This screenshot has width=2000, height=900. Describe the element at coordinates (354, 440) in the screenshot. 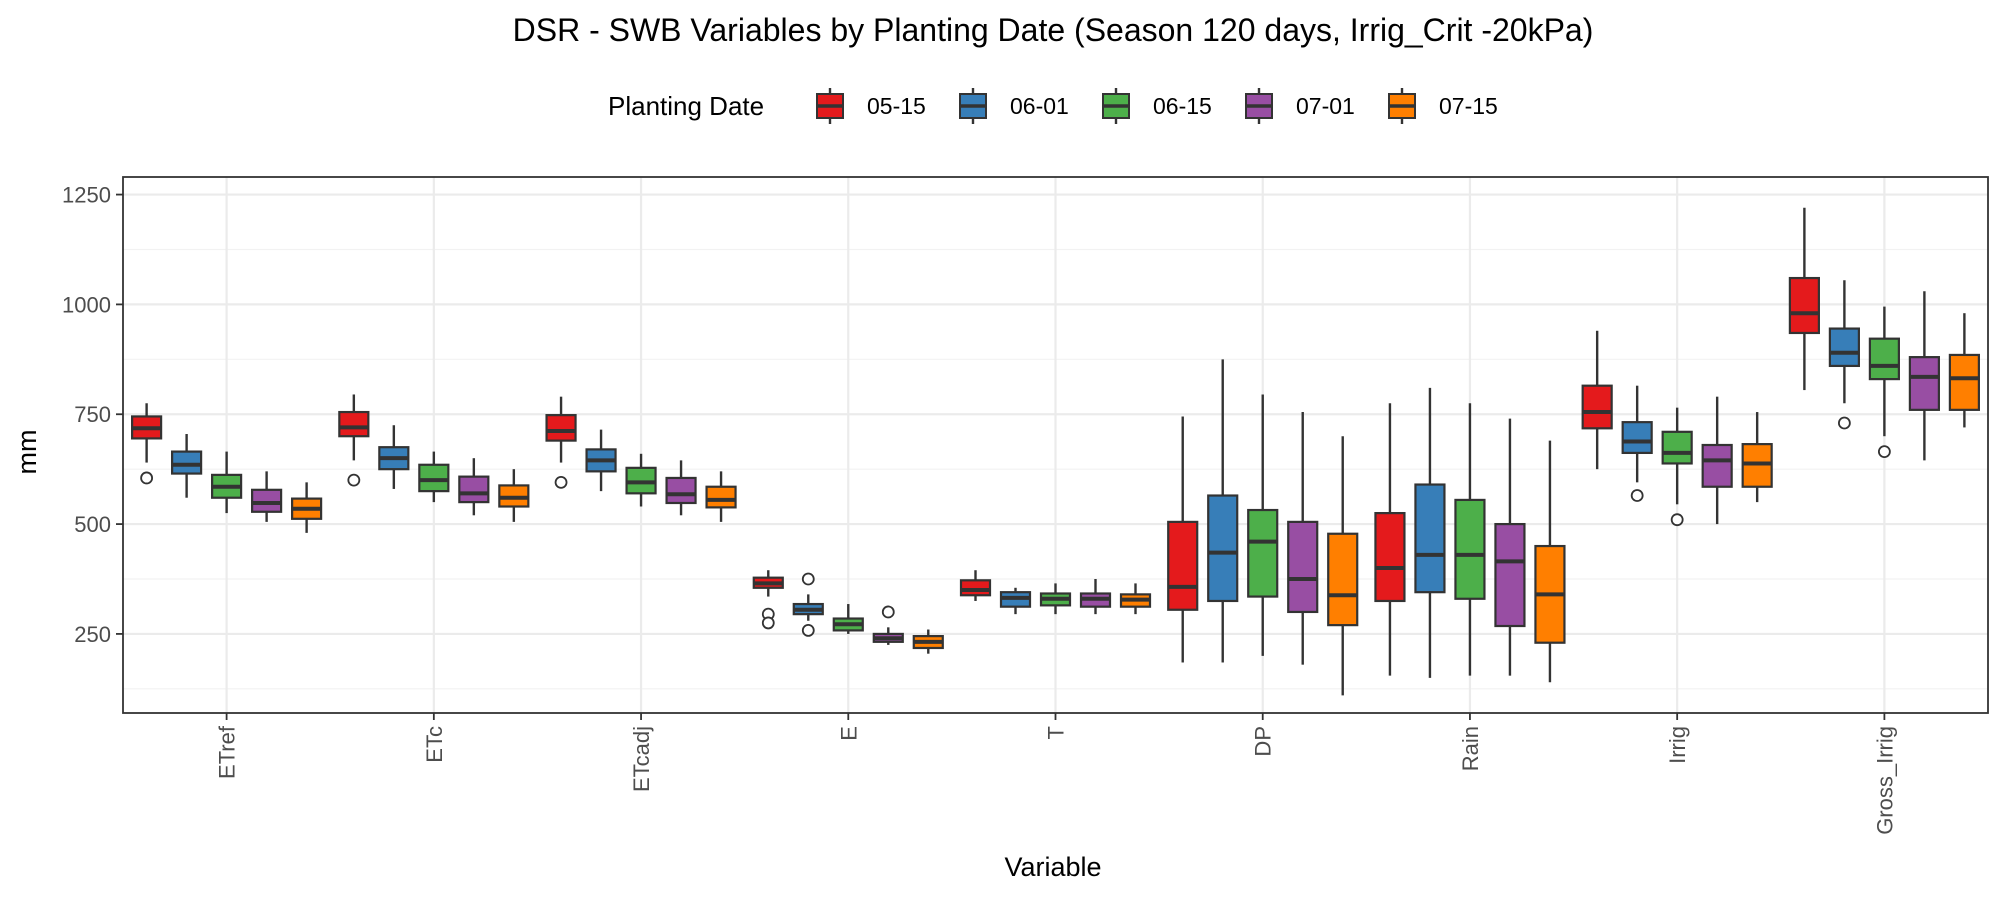

I see `box-05-15-ETc` at that location.